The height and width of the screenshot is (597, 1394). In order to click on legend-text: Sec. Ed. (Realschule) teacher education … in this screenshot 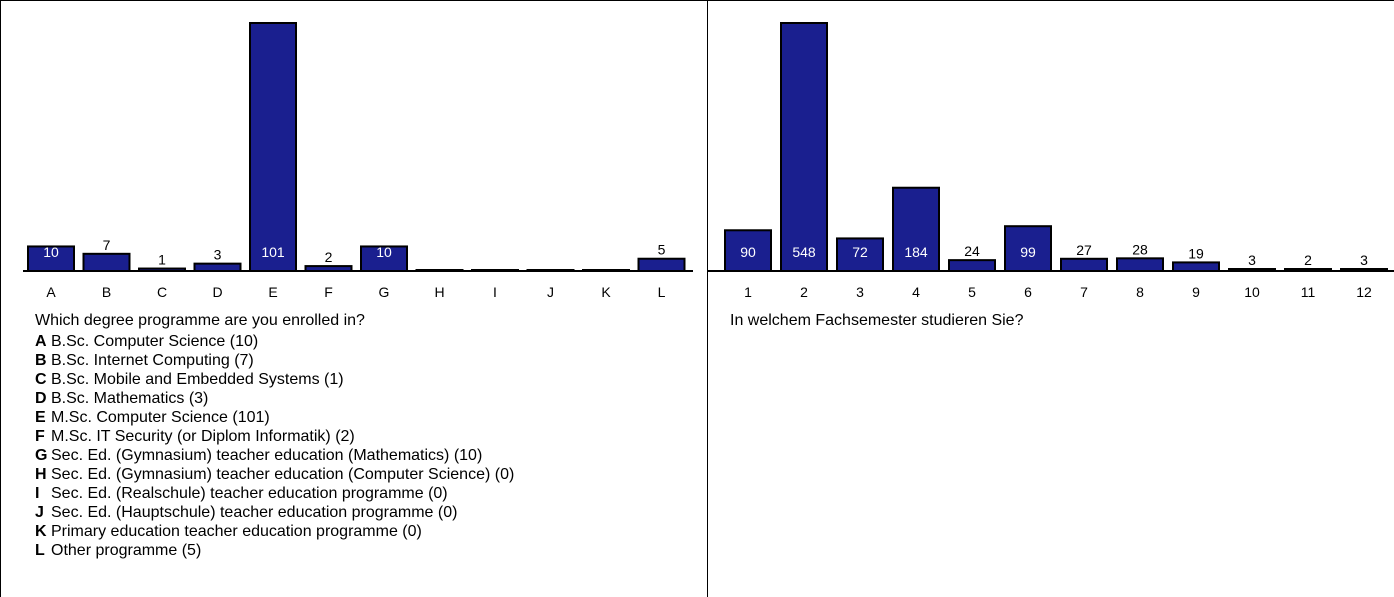, I will do `click(249, 493)`.